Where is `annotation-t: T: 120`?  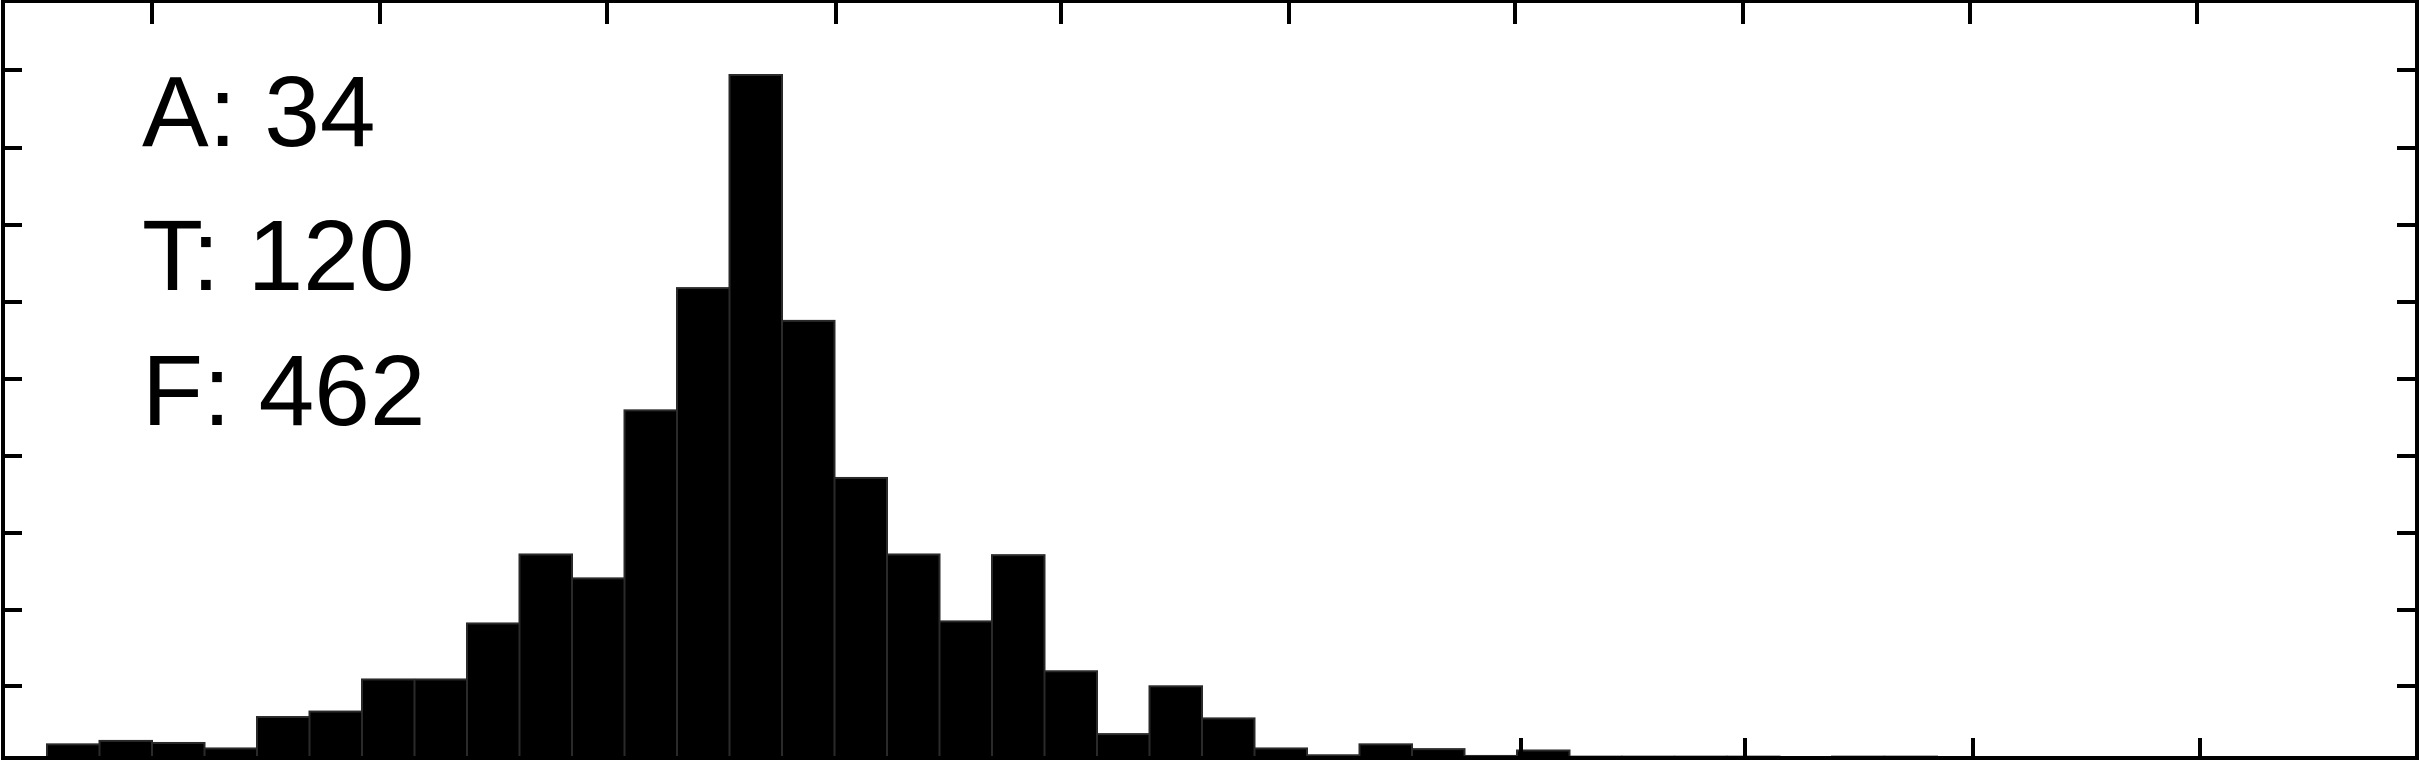 annotation-t: T: 120 is located at coordinates (278, 256).